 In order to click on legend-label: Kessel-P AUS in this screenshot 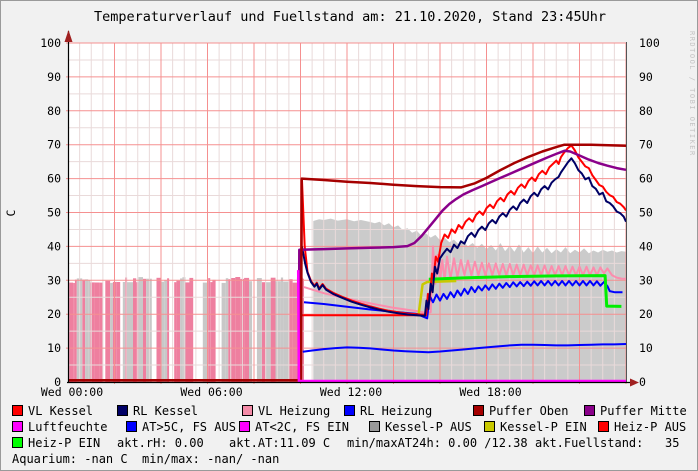, I will do `click(428, 427)`.